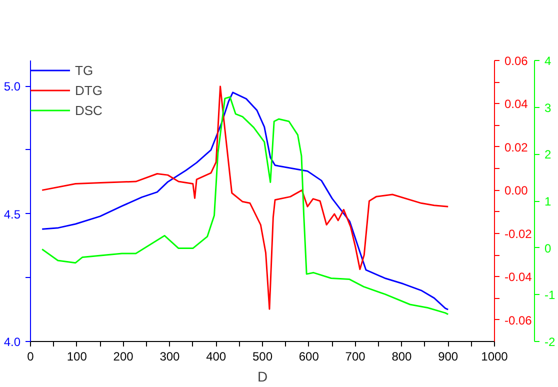  Describe the element at coordinates (170, 357) in the screenshot. I see `x-tick-label: 300` at that location.